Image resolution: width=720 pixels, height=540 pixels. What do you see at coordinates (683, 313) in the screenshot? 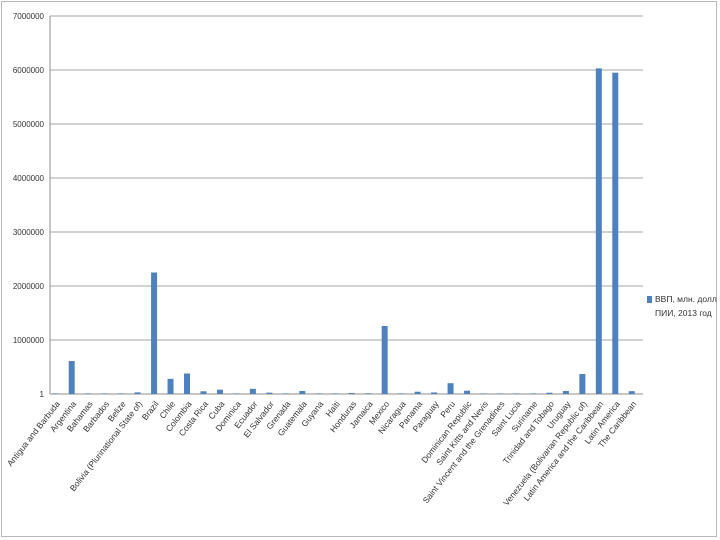
I see `legend-label: ПИИ, 2013 год` at bounding box center [683, 313].